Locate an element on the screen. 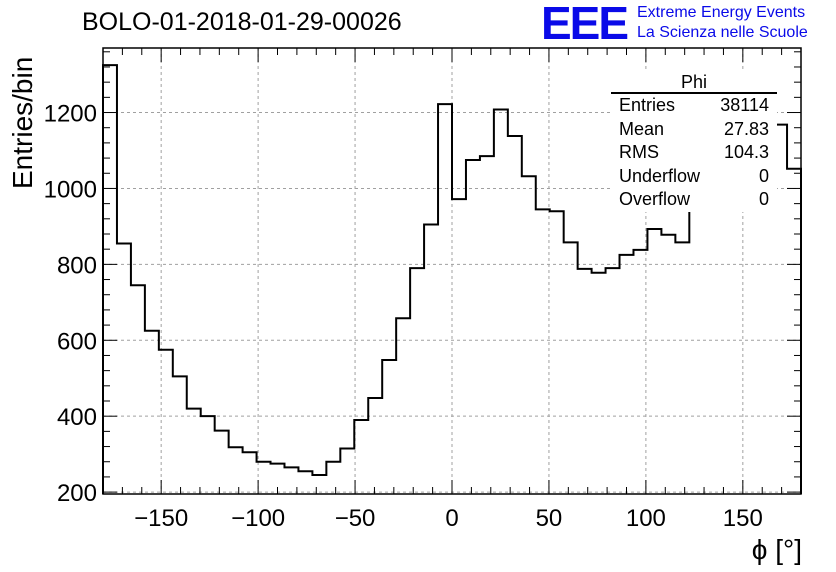 This screenshot has height=572, width=836. y-tick-label: 200 is located at coordinates (77, 493).